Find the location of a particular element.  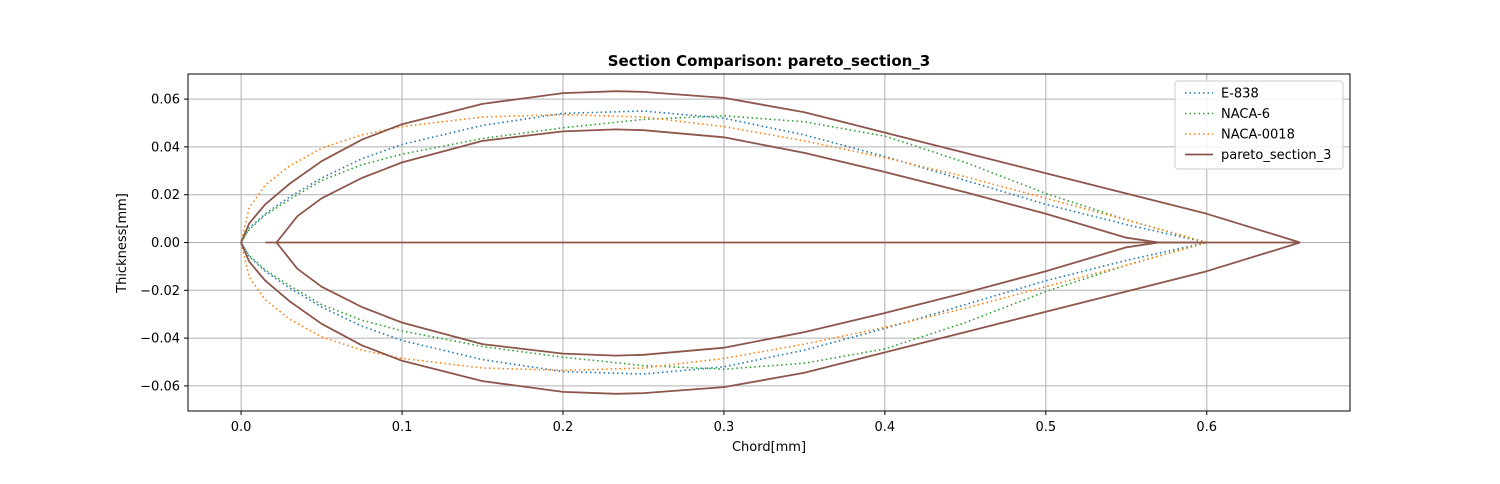

y-tick-label: 0.06 is located at coordinates (165, 100).